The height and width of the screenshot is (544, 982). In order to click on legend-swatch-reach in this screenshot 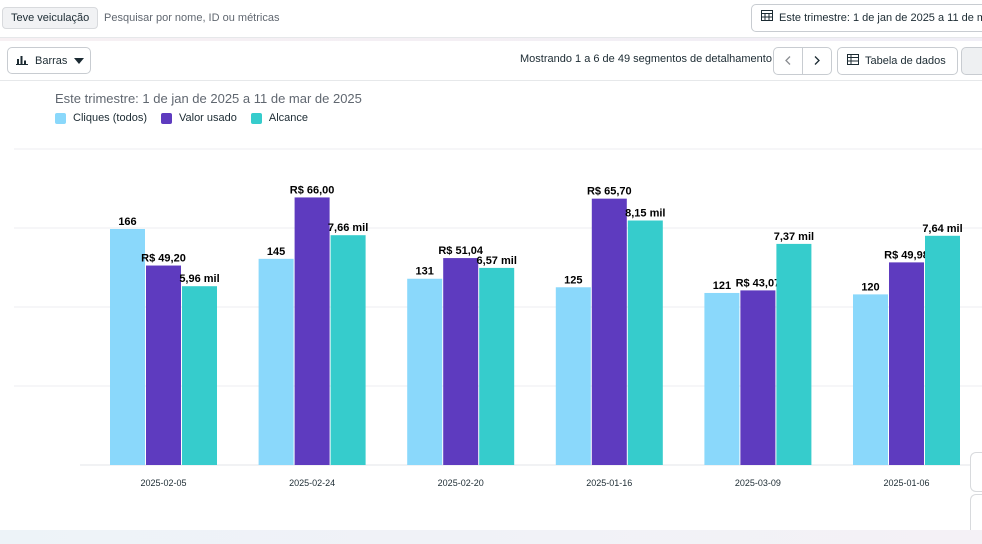, I will do `click(256, 118)`.